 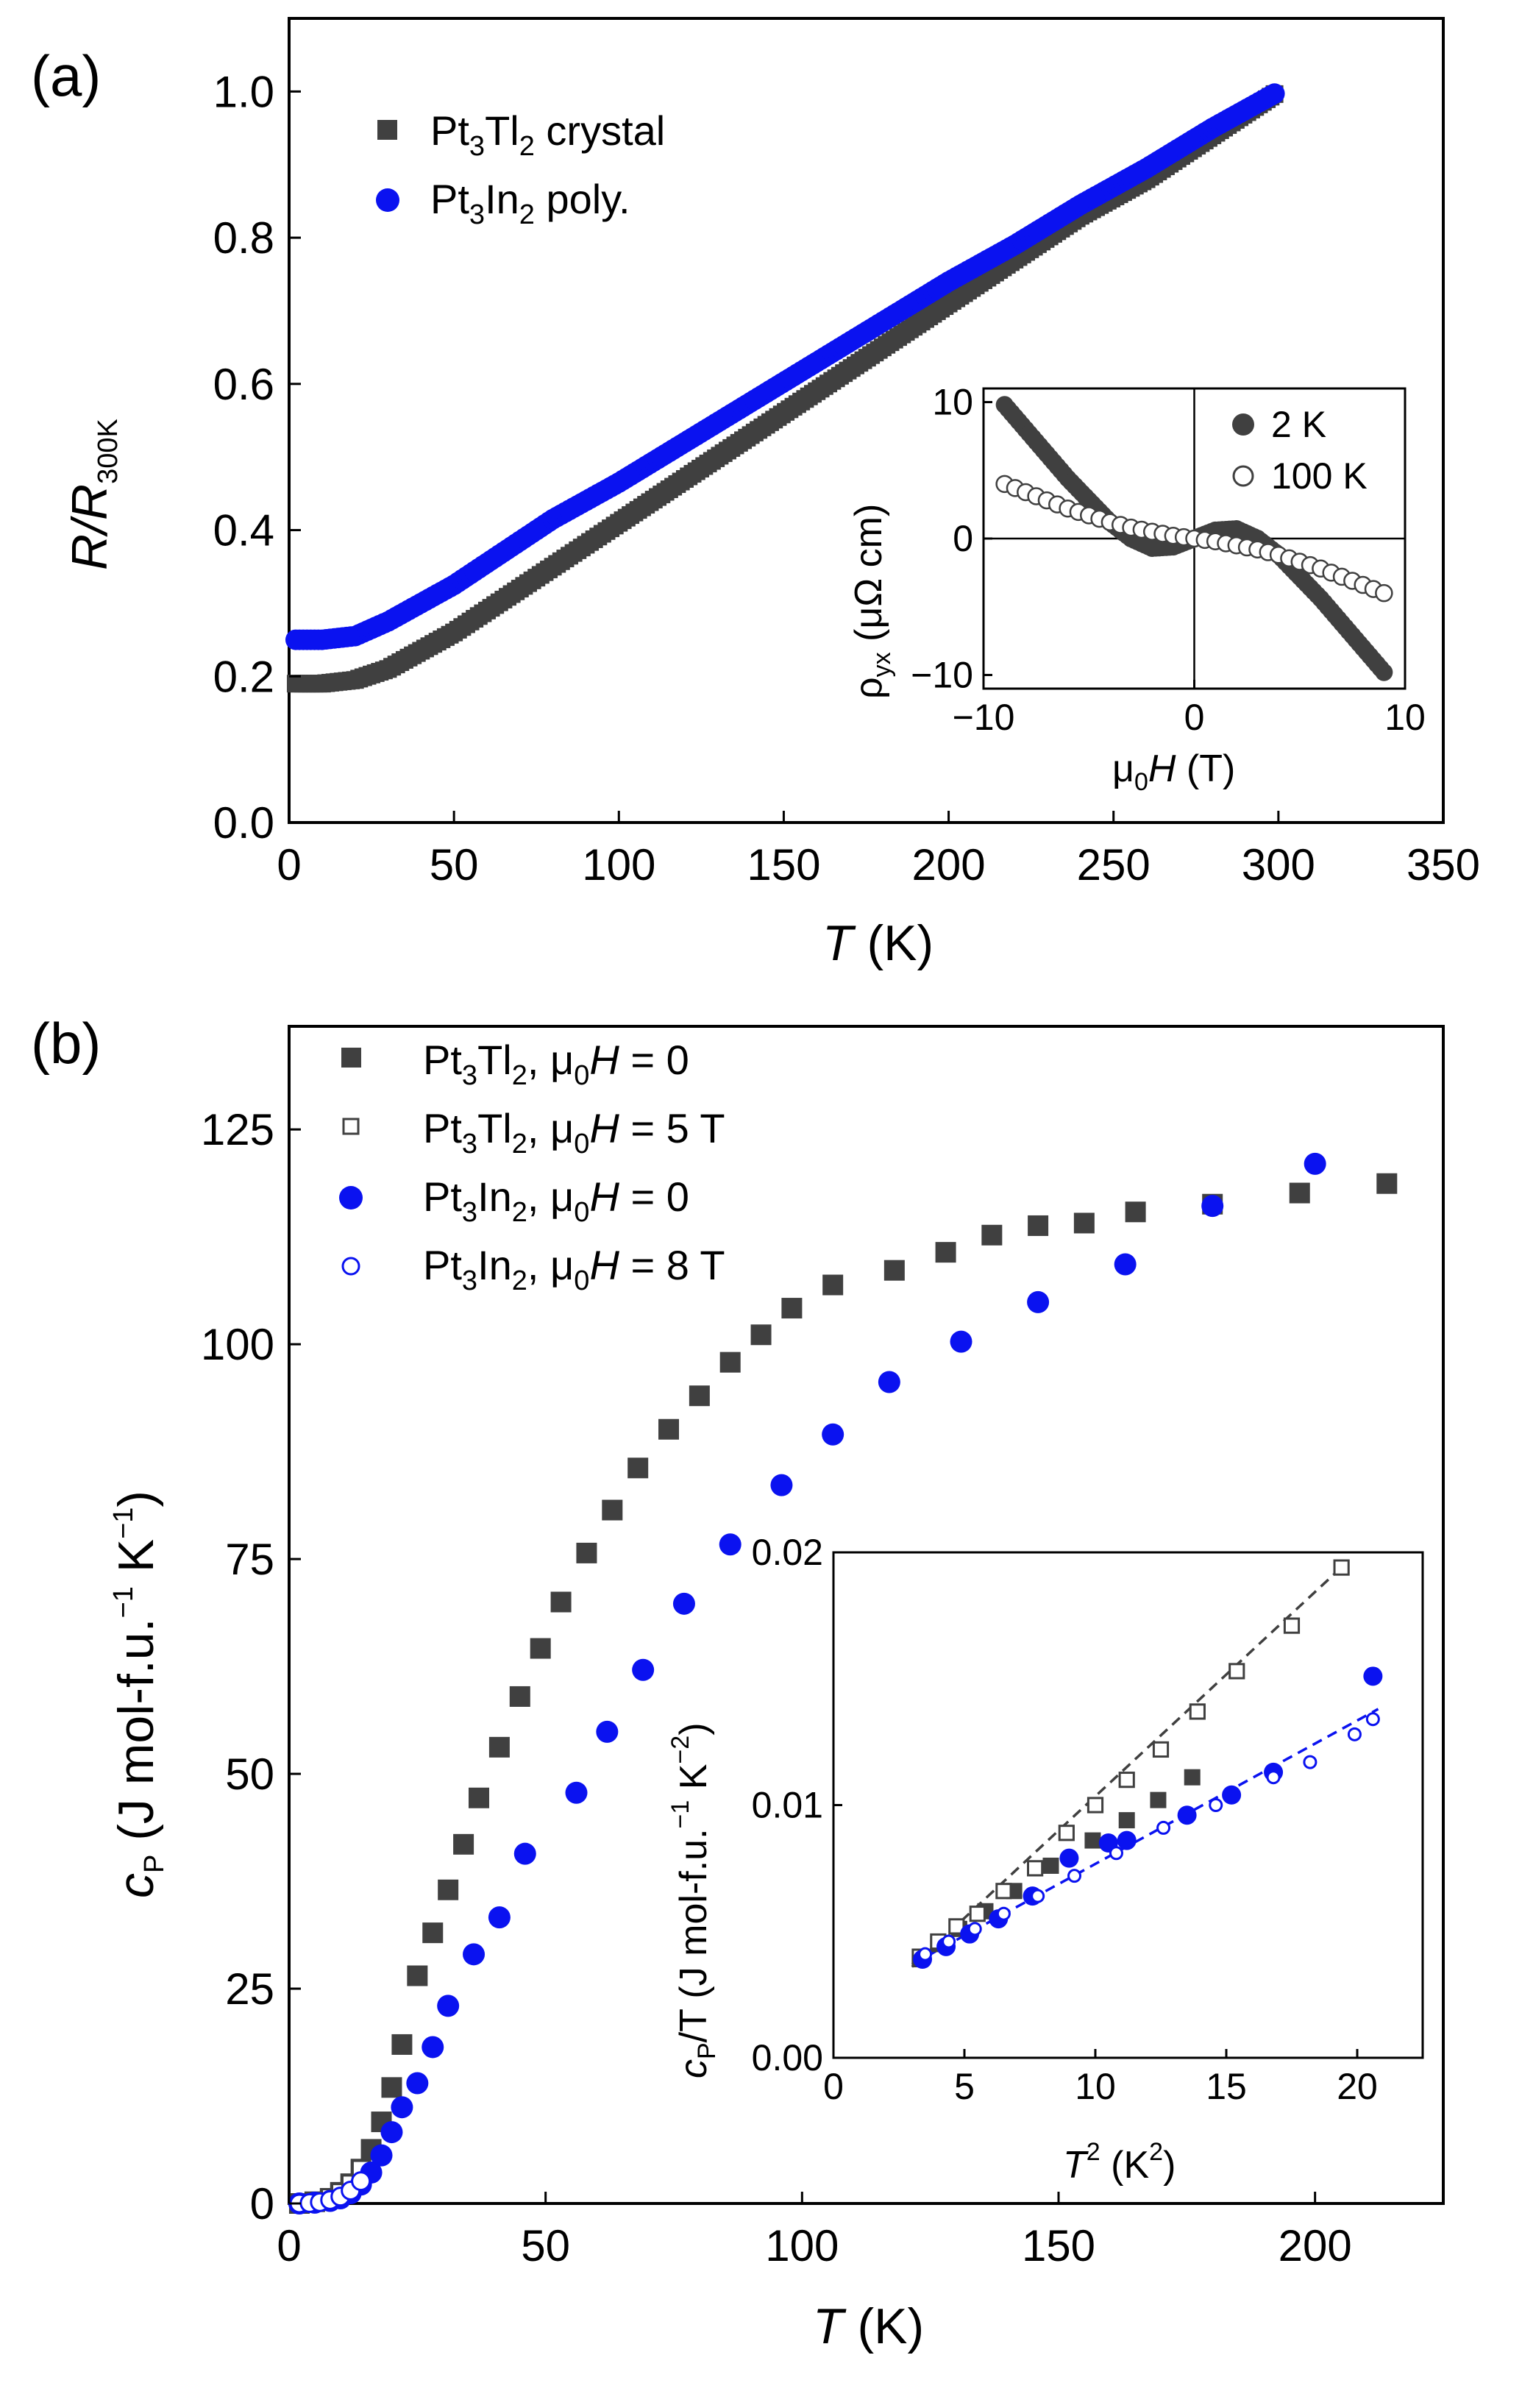 I want to click on legend-marker-circle-open, so click(x=350, y=1267).